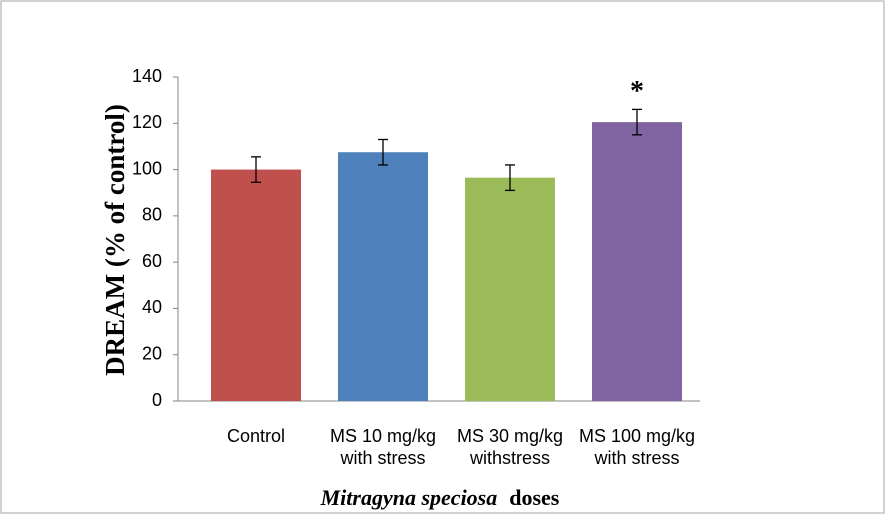 This screenshot has width=886, height=515. What do you see at coordinates (256, 436) in the screenshot?
I see `x-tick-label: Control` at bounding box center [256, 436].